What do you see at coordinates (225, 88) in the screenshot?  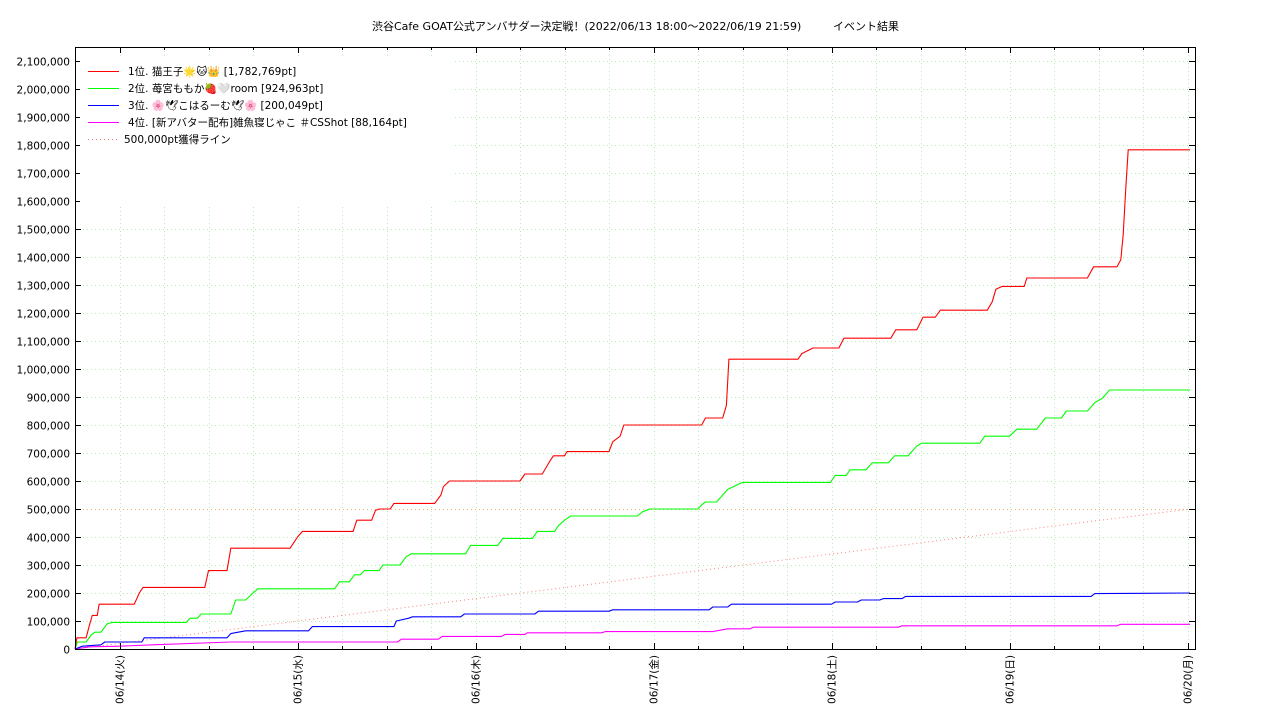 I see `legend-label: 2位. 苺宮ももか🍓🤍room [924,963pt]` at bounding box center [225, 88].